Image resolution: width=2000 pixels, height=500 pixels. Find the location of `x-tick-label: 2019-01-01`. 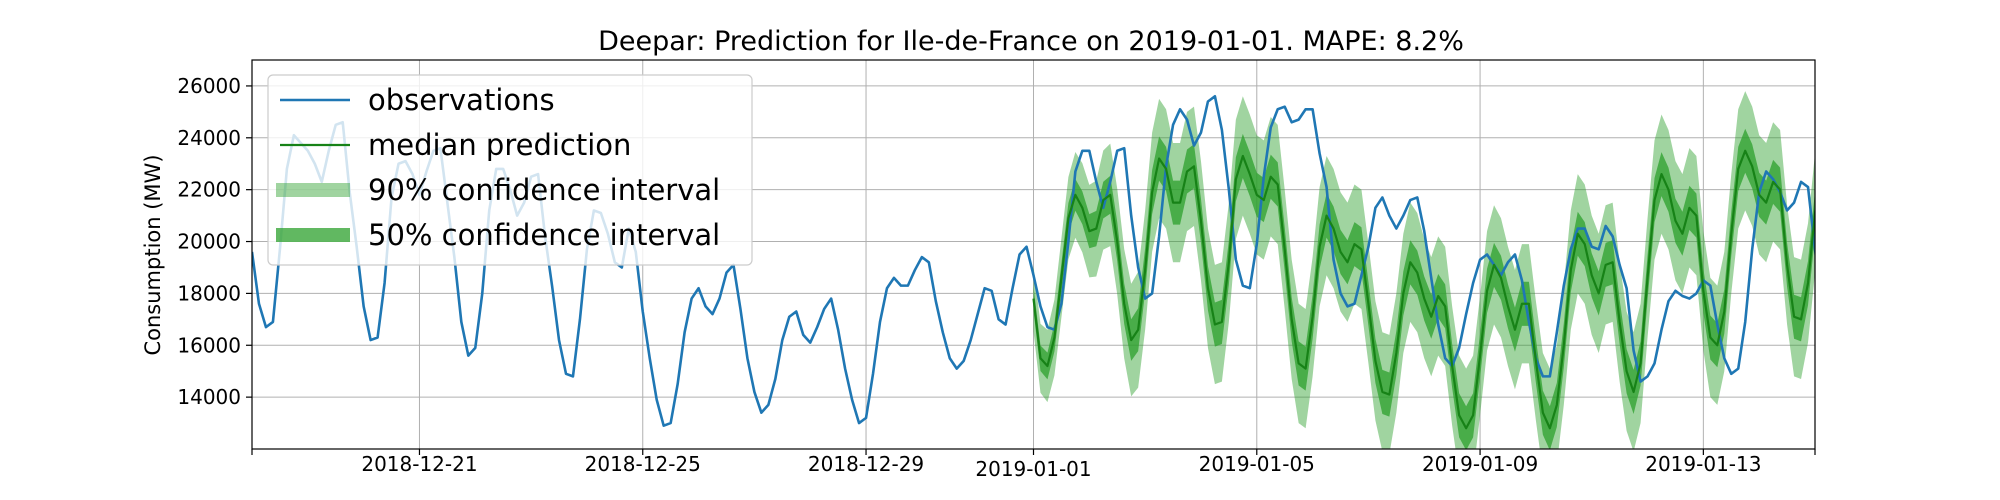

x-tick-label: 2019-01-01 is located at coordinates (1033, 469).